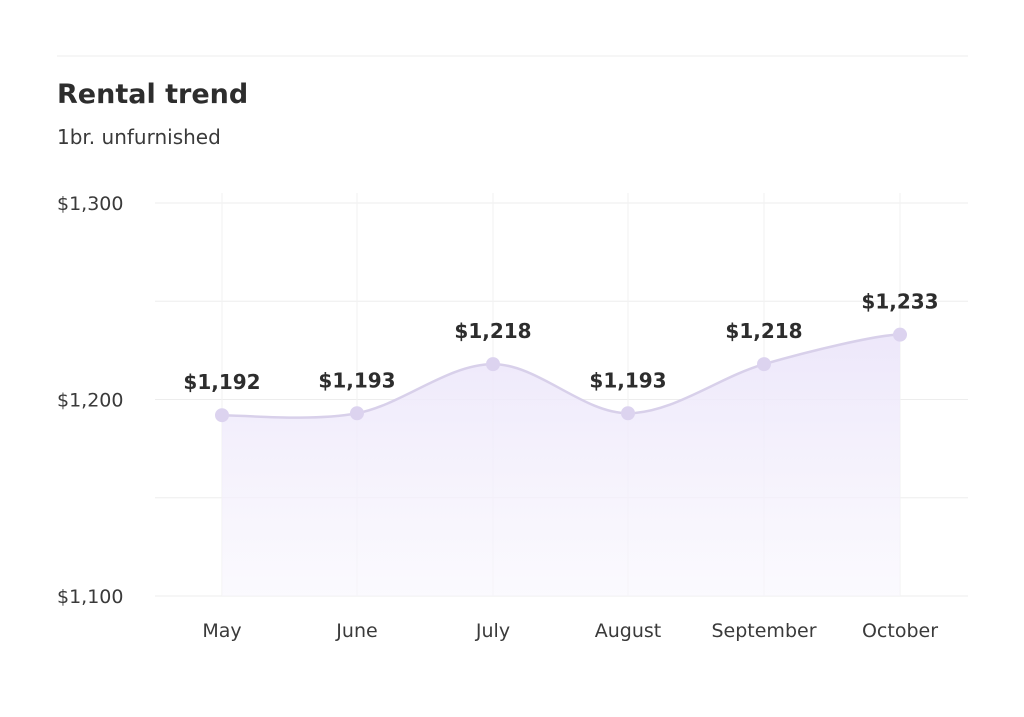 The image size is (1024, 717). I want to click on x-tick-label: August, so click(628, 631).